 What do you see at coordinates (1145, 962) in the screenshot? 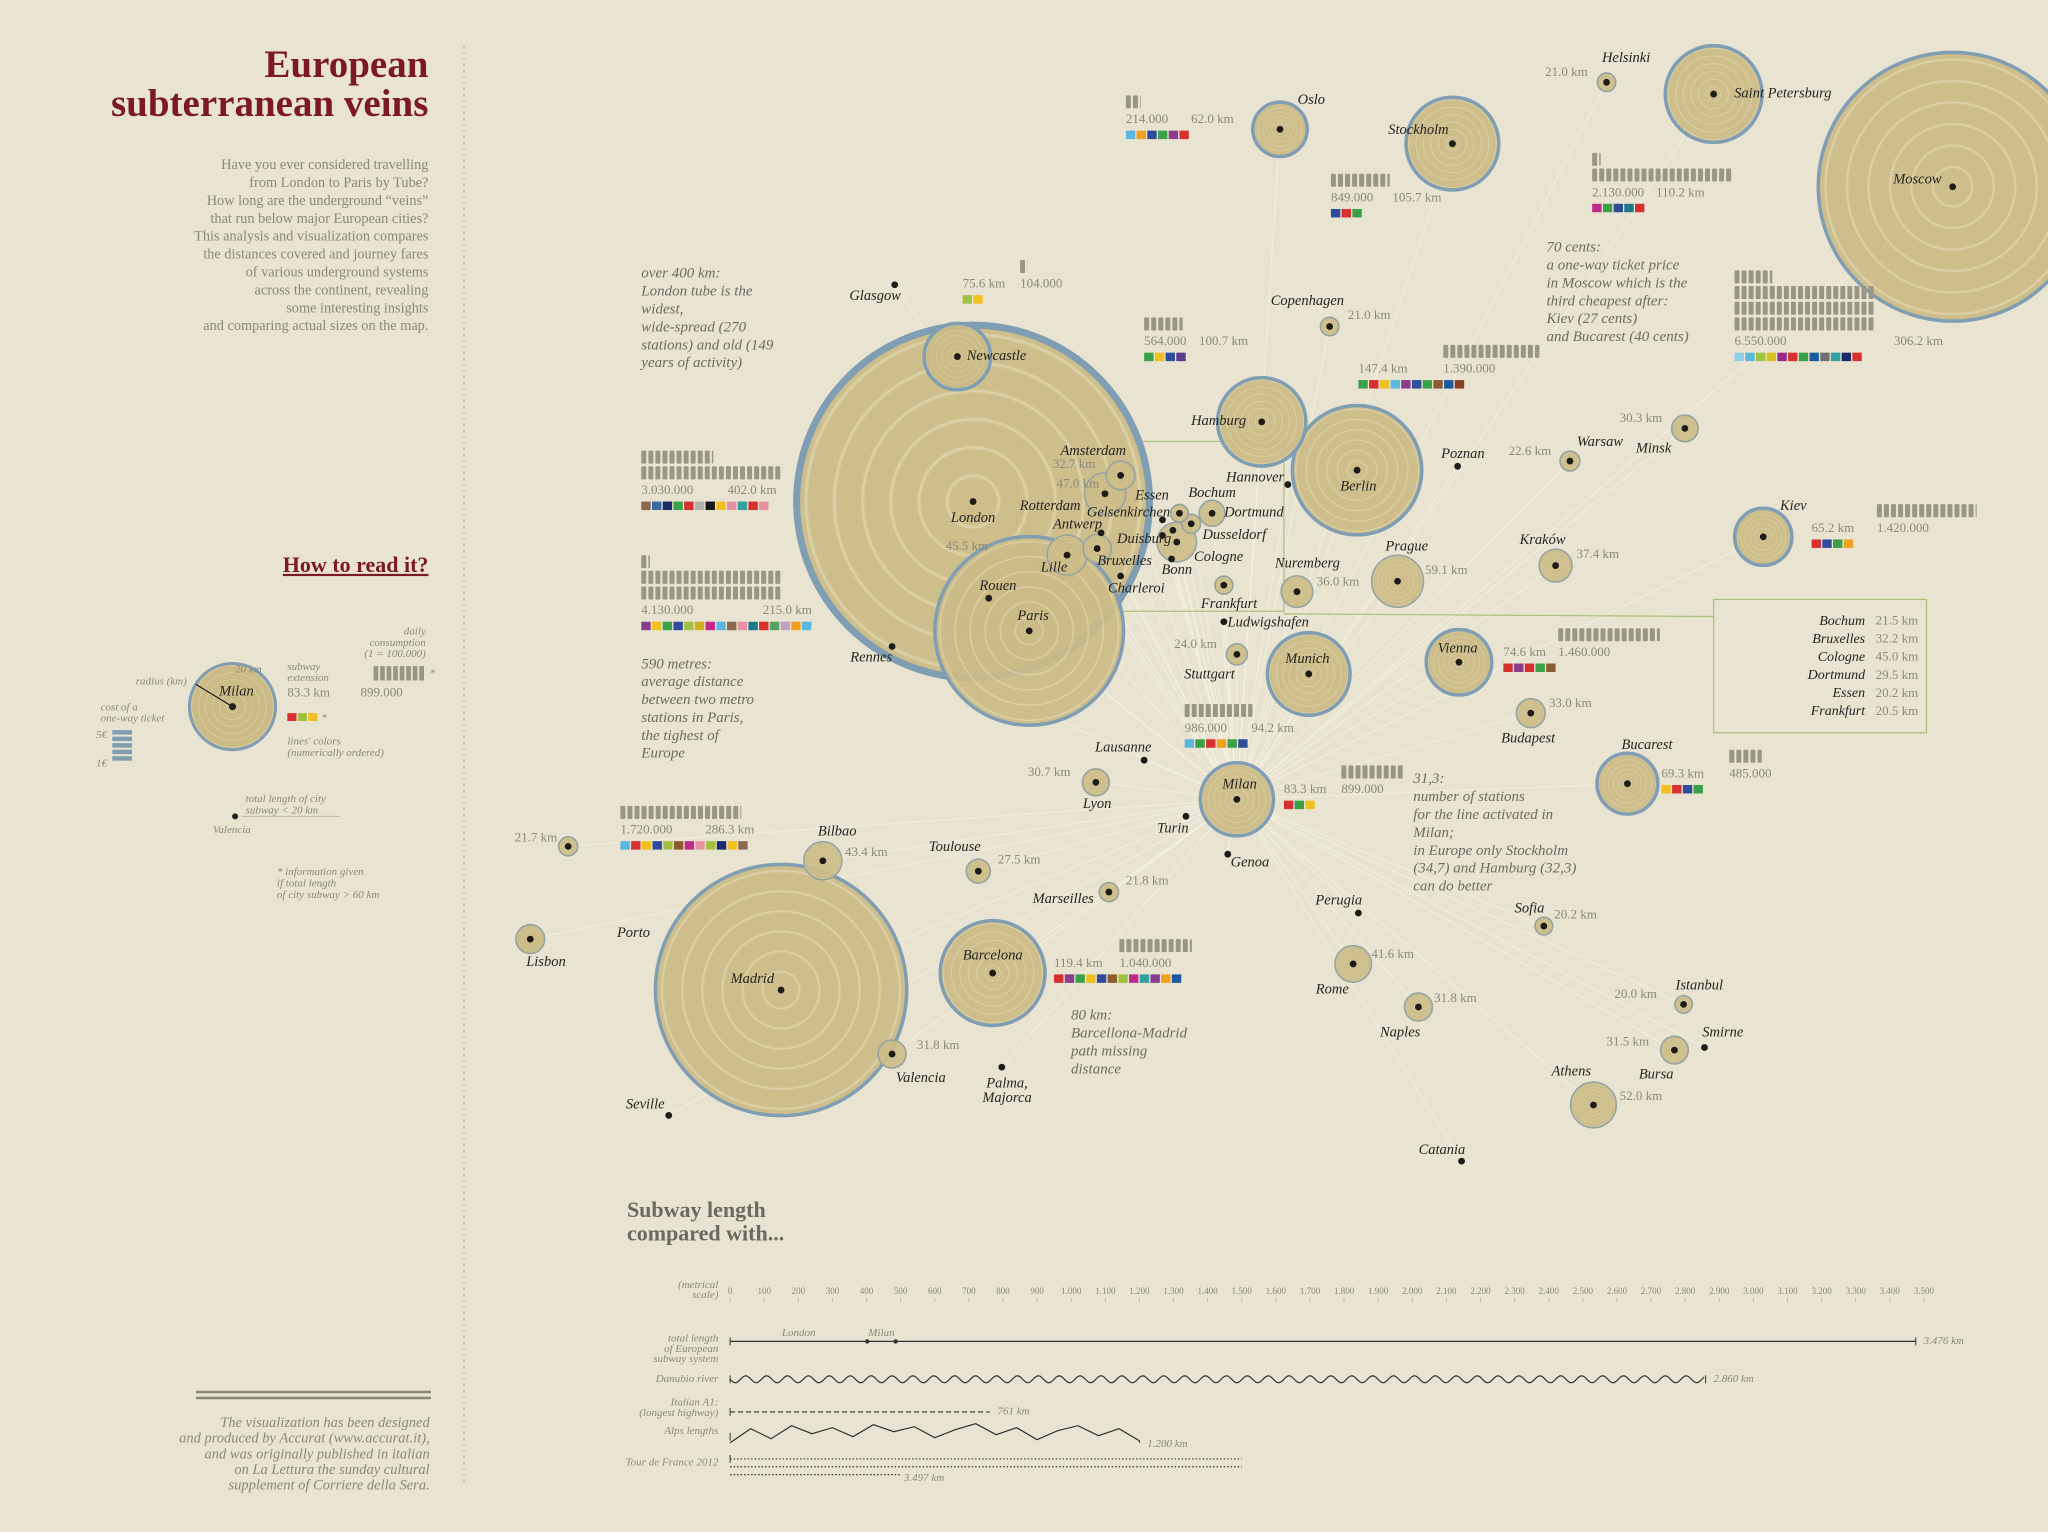
I see `city-riders: 1.040.000` at bounding box center [1145, 962].